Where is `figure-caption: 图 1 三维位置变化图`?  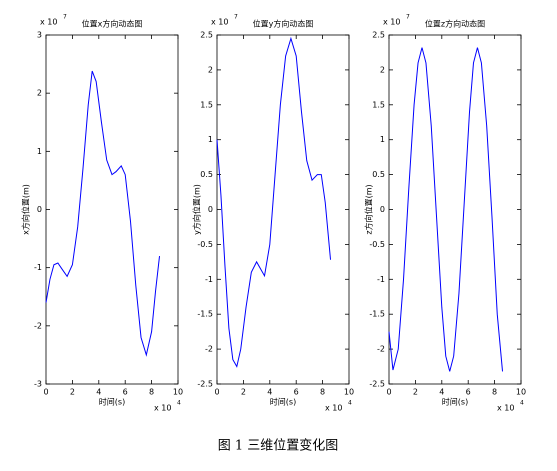
figure-caption: 图 1 三维位置变化图 is located at coordinates (278, 446).